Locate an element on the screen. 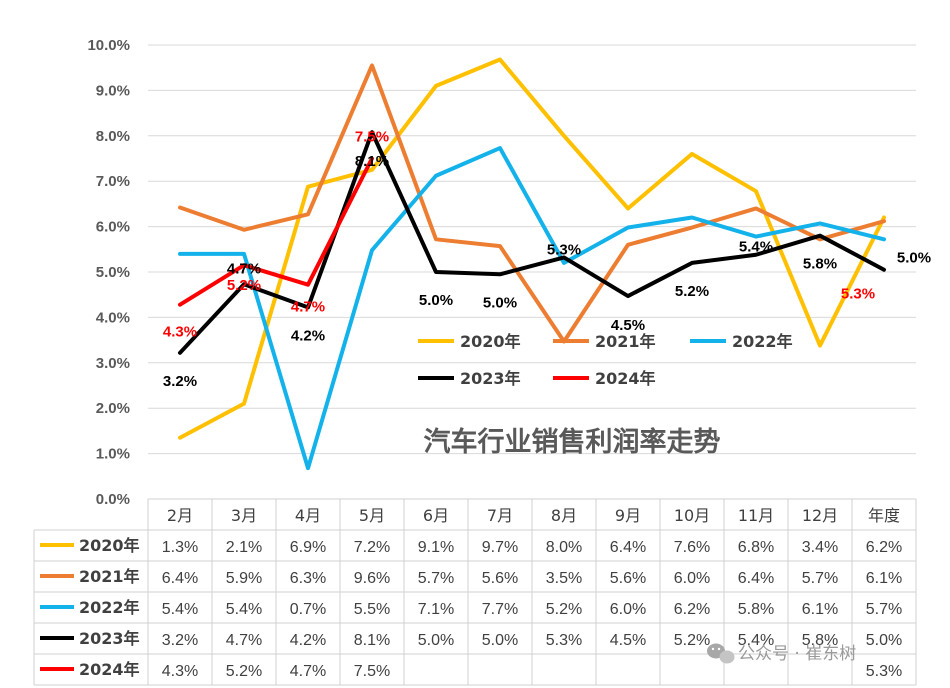 This screenshot has width=950, height=688. data-label-2023年: 4.5% is located at coordinates (628, 325).